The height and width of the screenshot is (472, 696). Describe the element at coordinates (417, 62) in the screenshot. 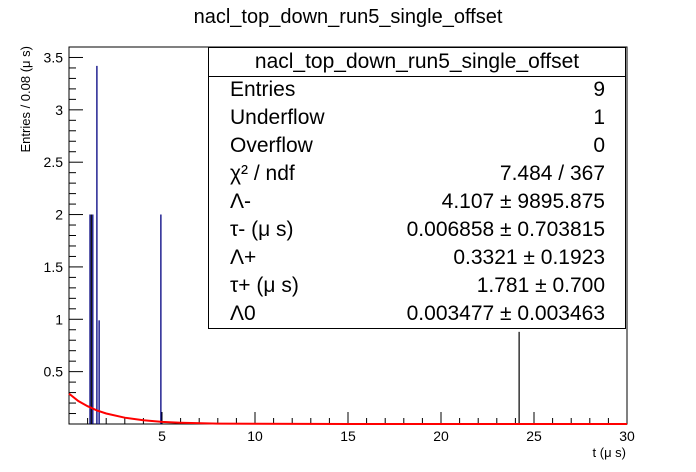

I see `stats-box-title: nacl_top_down_run5_single_offset` at that location.